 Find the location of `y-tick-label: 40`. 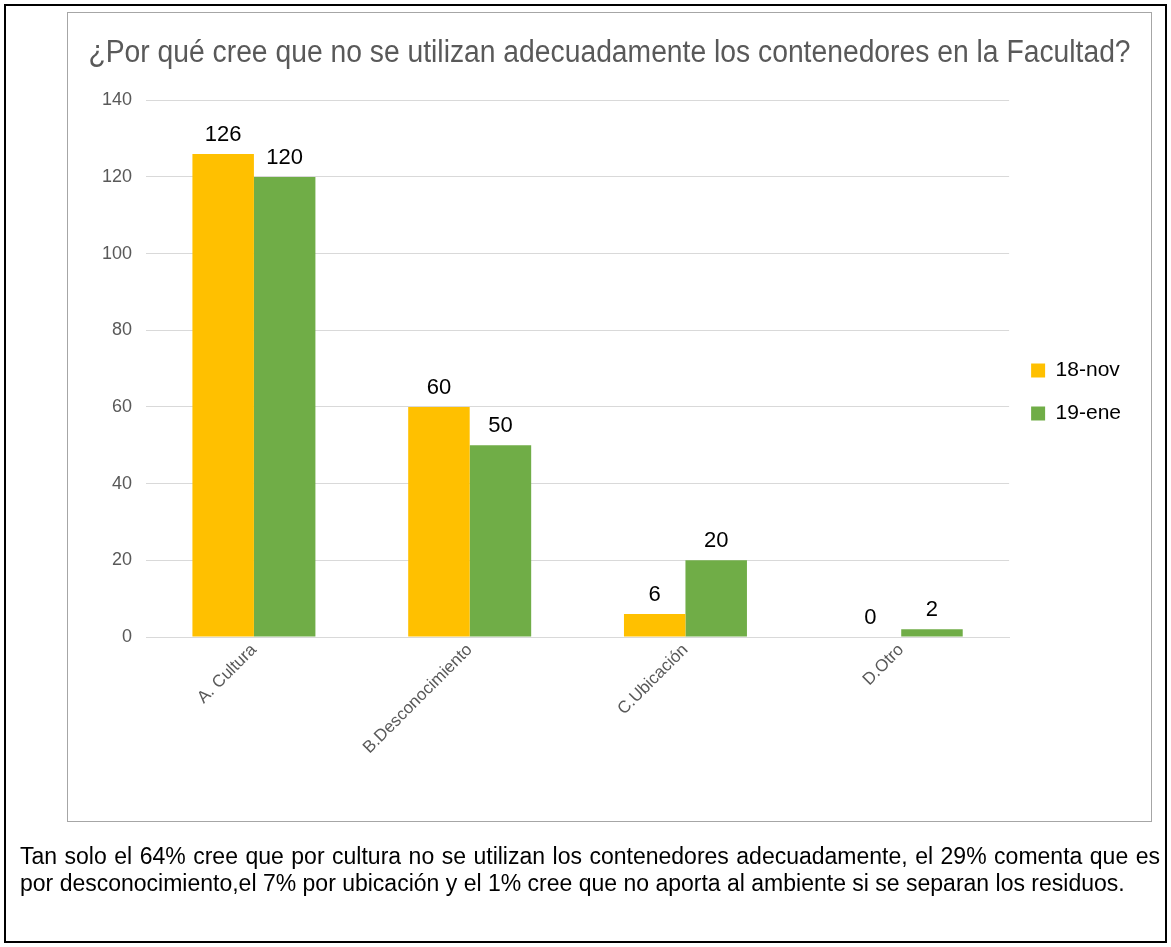

y-tick-label: 40 is located at coordinates (122, 482).